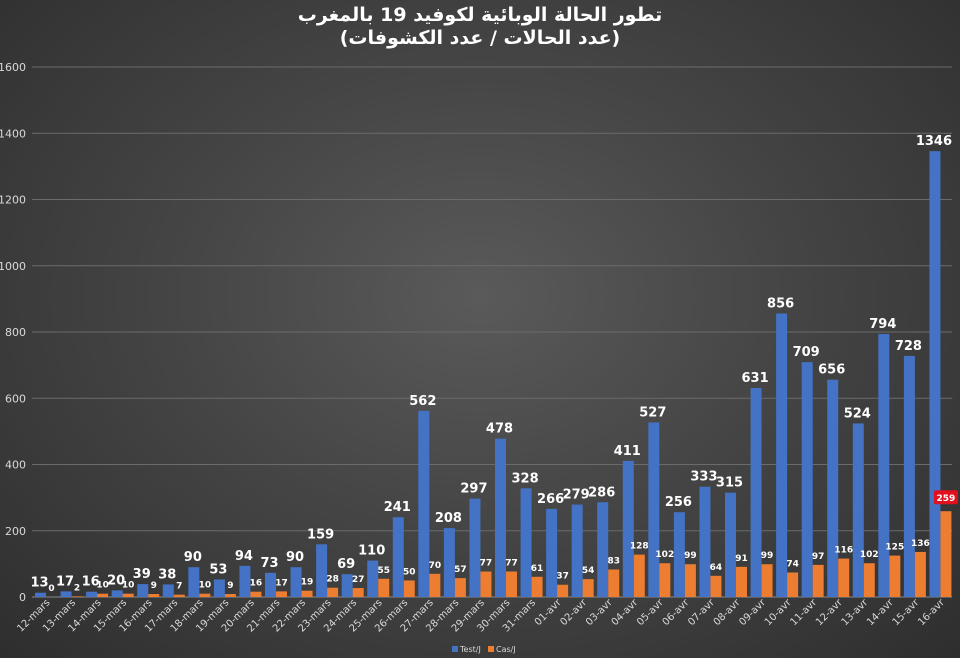 Image resolution: width=960 pixels, height=658 pixels. What do you see at coordinates (818, 557) in the screenshot?
I see `data-label-cas: 97` at bounding box center [818, 557].